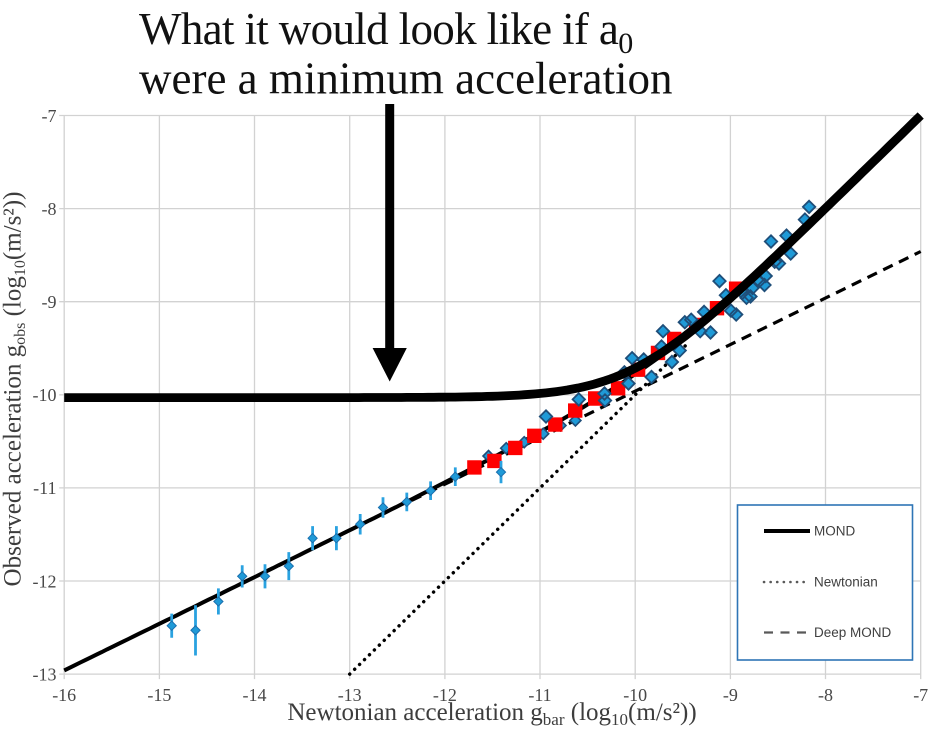  I want to click on svg-text: were a minimum acceleration, so click(406, 79).